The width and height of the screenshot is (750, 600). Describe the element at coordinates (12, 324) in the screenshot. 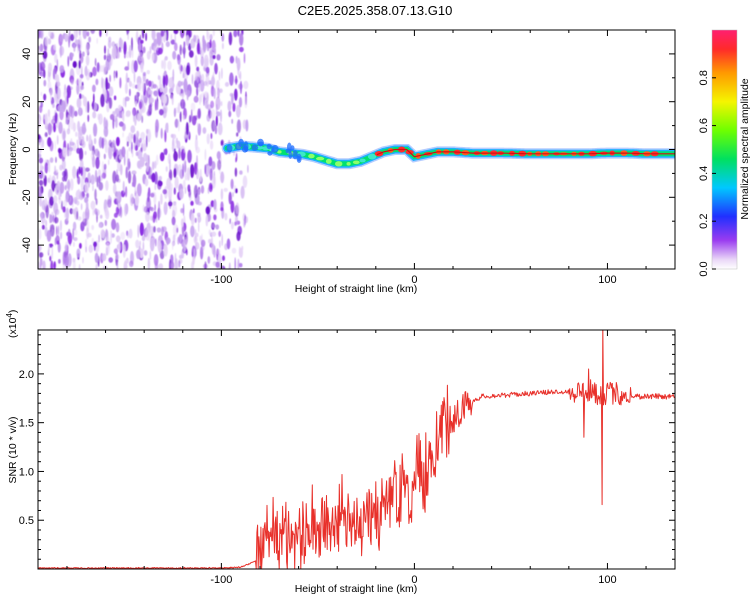

I see `snr-scale-label: (x104)` at that location.